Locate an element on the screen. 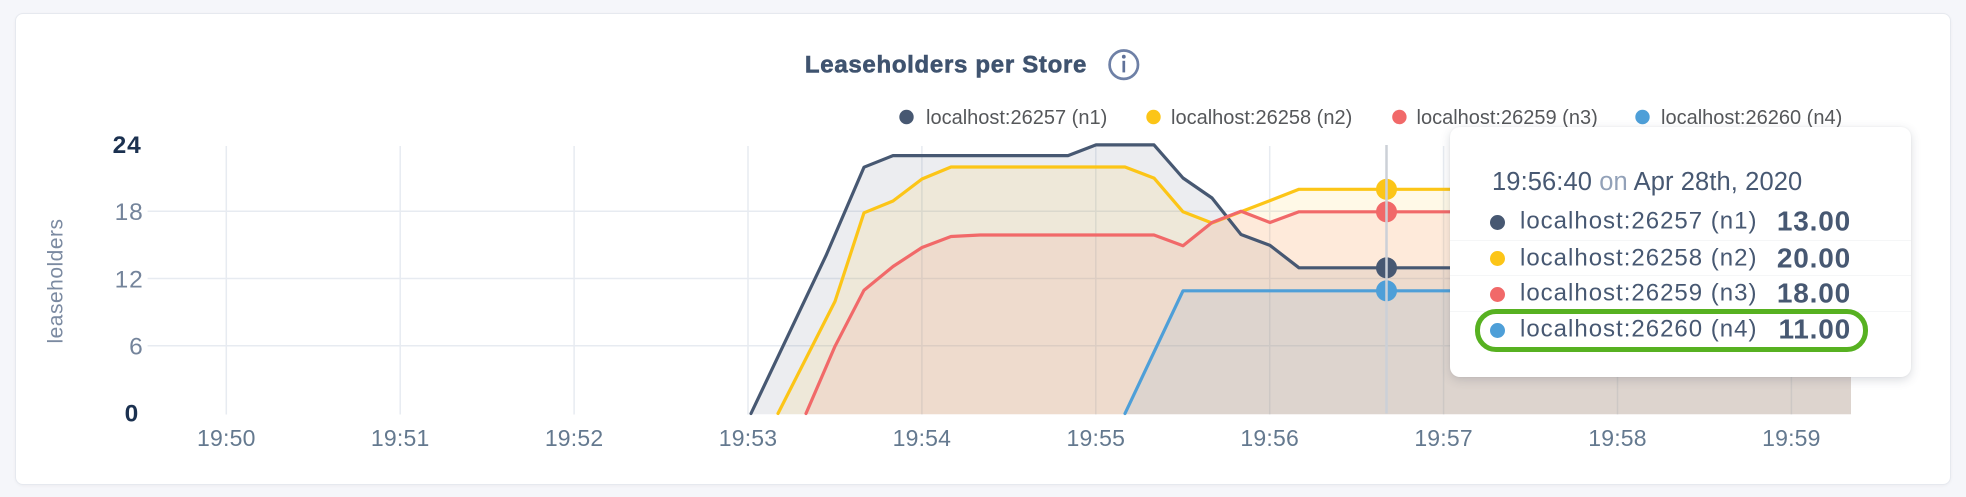  svg-text: 12 is located at coordinates (129, 279).